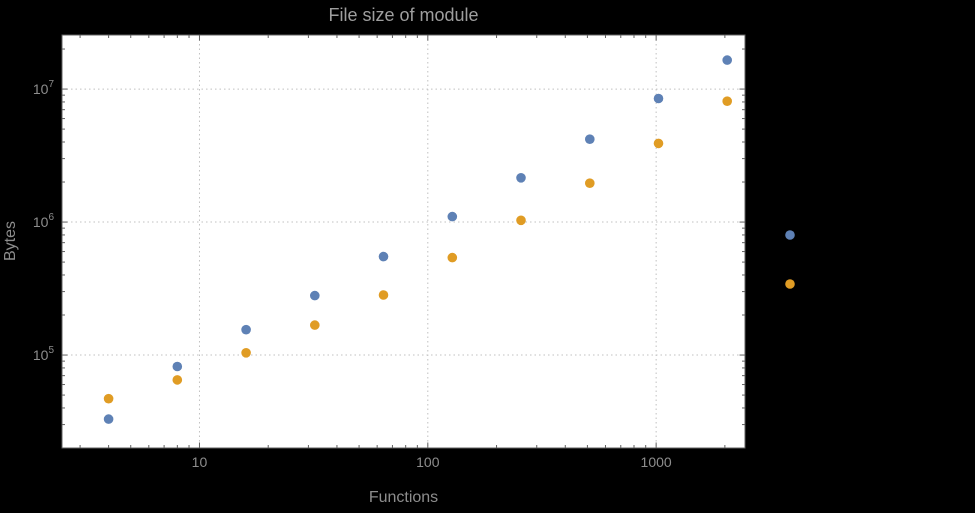 This screenshot has width=975, height=513. What do you see at coordinates (44, 221) in the screenshot?
I see `y-tick-label: 10⁶` at bounding box center [44, 221].